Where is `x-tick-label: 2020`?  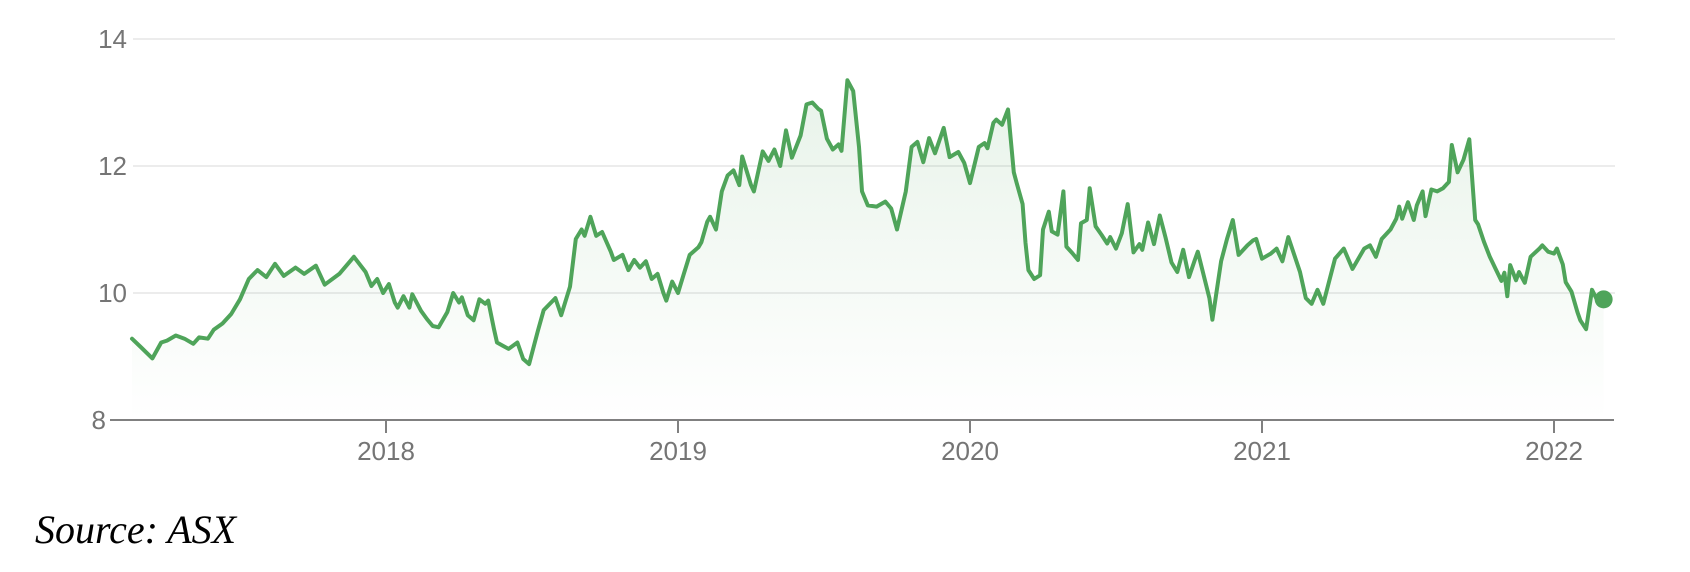 x-tick-label: 2020 is located at coordinates (970, 451).